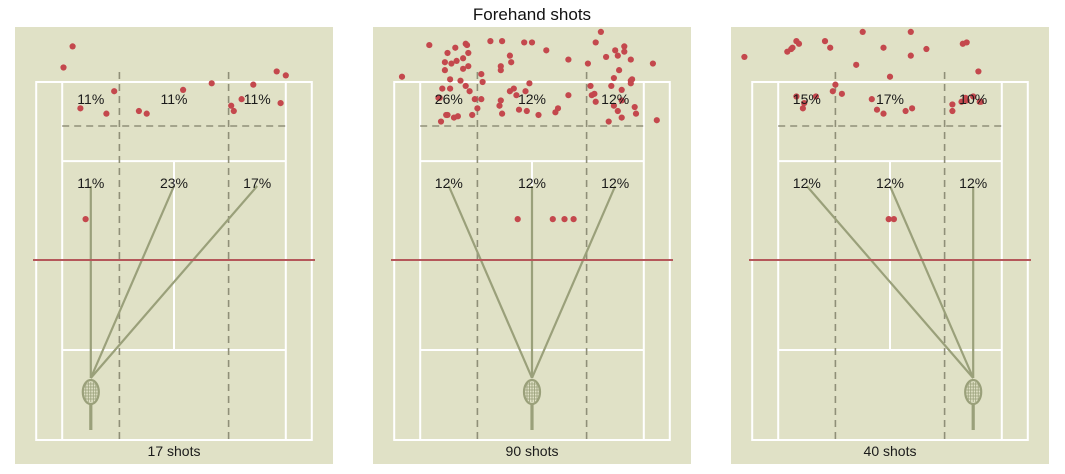 The height and width of the screenshot is (474, 1065). I want to click on zone-label-deep-1: 26%, so click(449, 99).